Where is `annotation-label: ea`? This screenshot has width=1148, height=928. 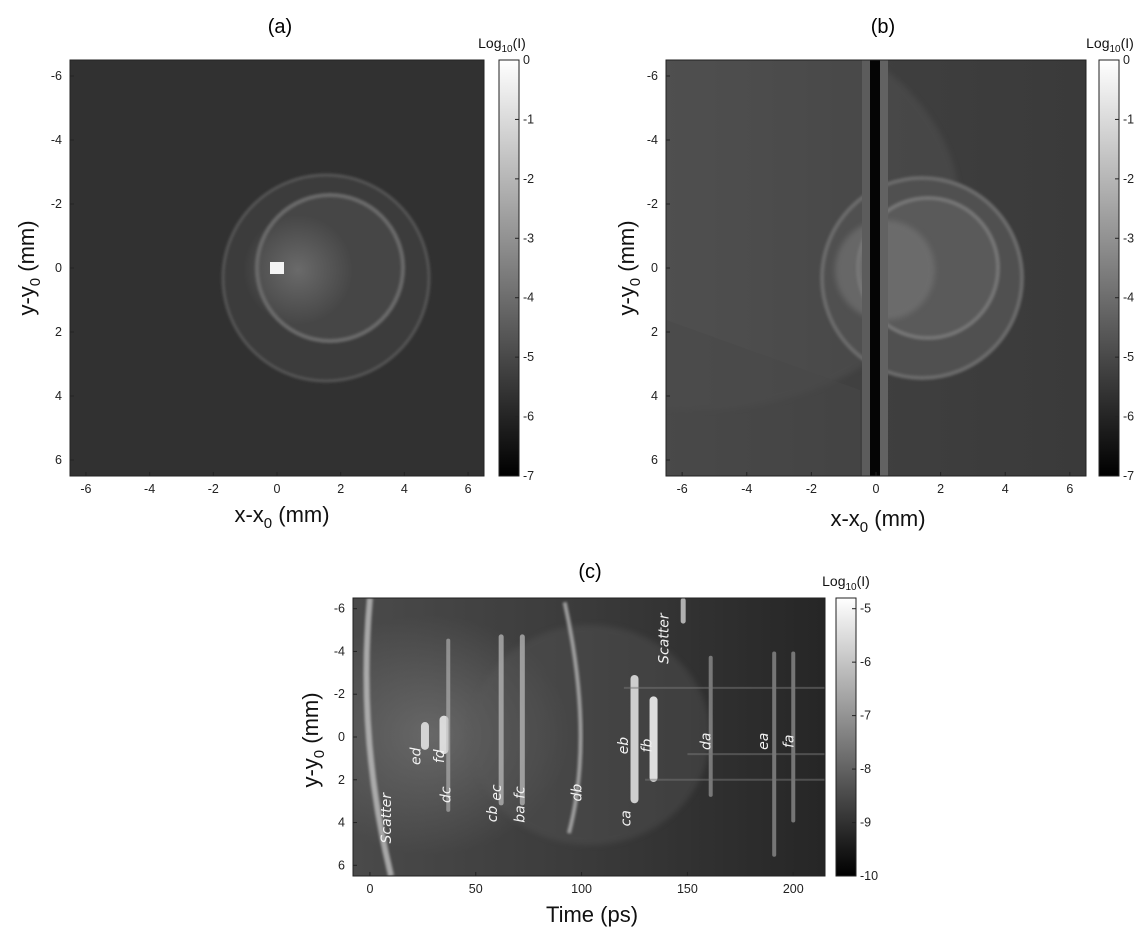
annotation-label: ea is located at coordinates (764, 741).